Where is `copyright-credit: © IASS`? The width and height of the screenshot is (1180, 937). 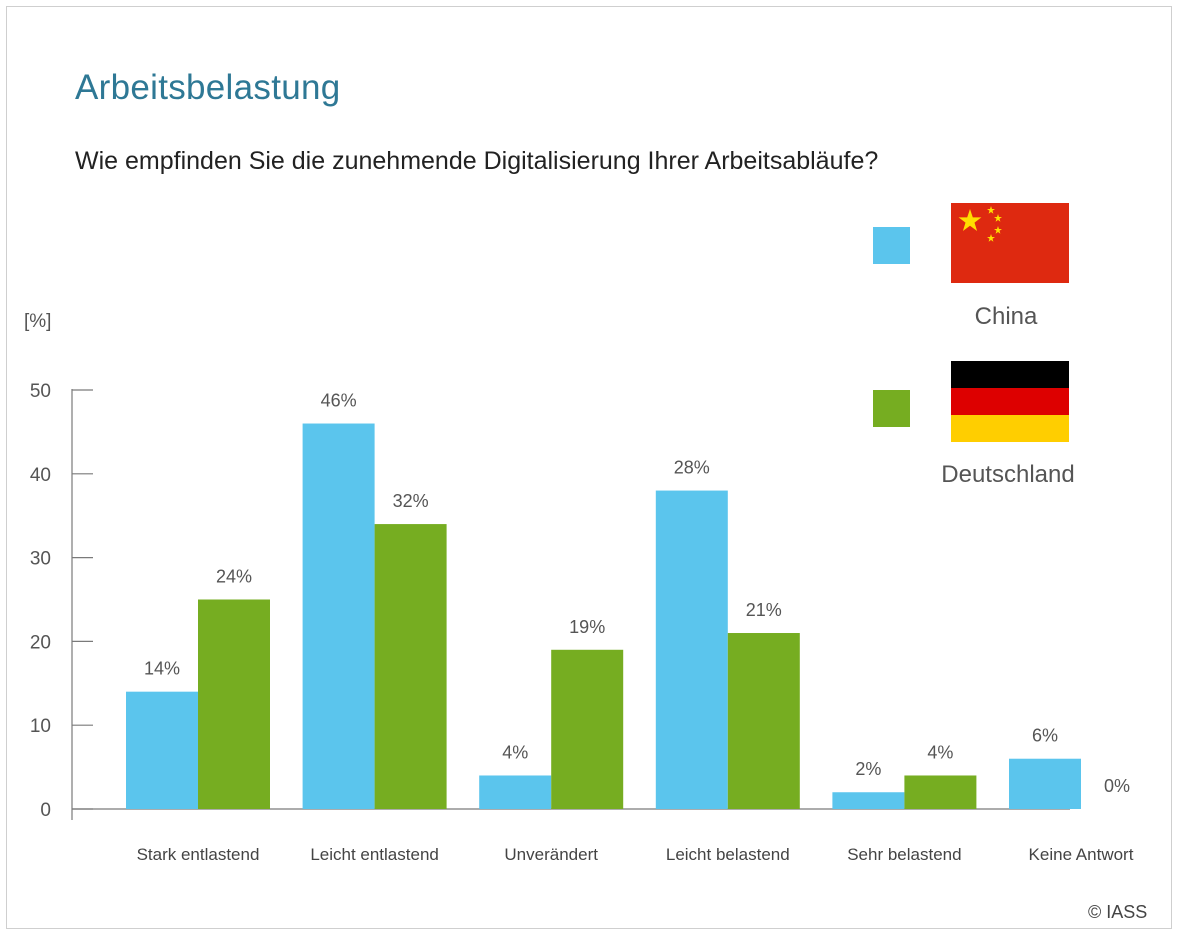 copyright-credit: © IASS is located at coordinates (1118, 912).